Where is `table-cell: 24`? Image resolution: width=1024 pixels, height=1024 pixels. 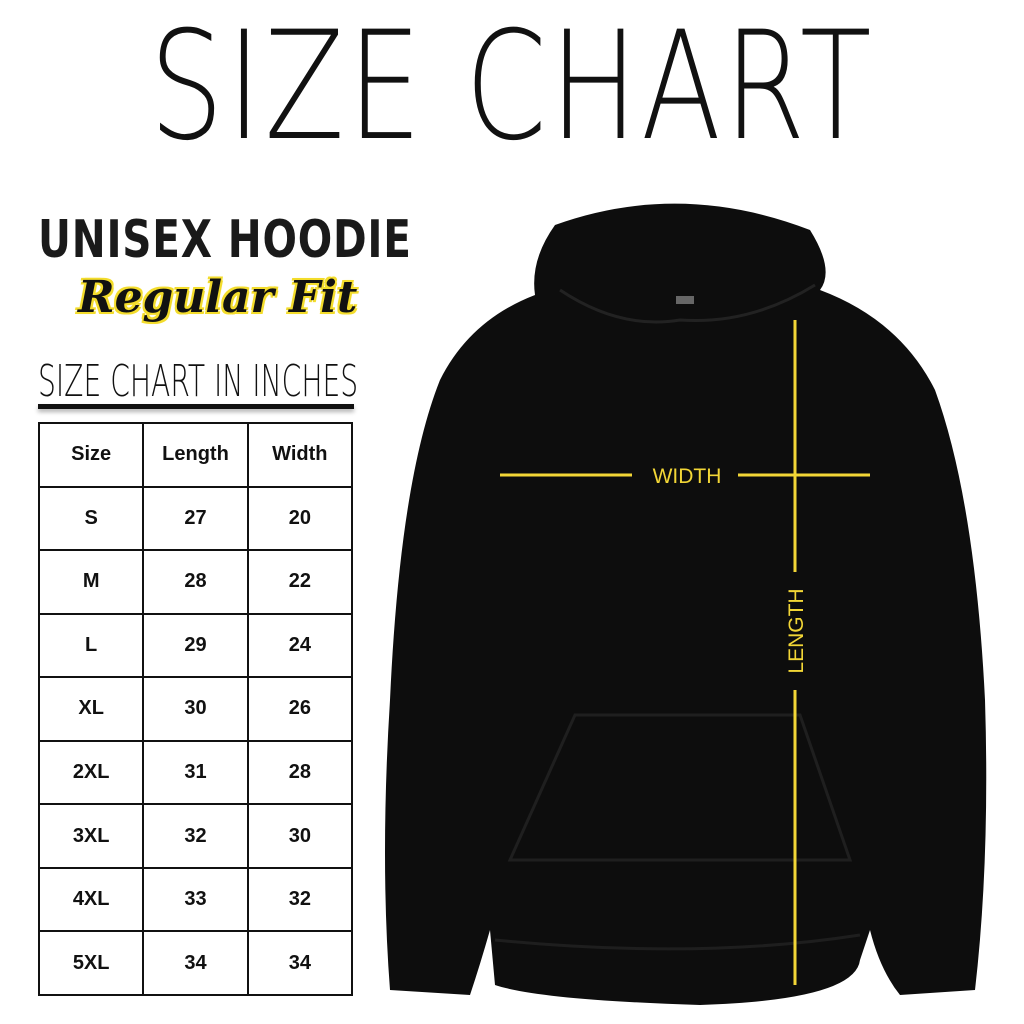
table-cell: 24 is located at coordinates (300, 645).